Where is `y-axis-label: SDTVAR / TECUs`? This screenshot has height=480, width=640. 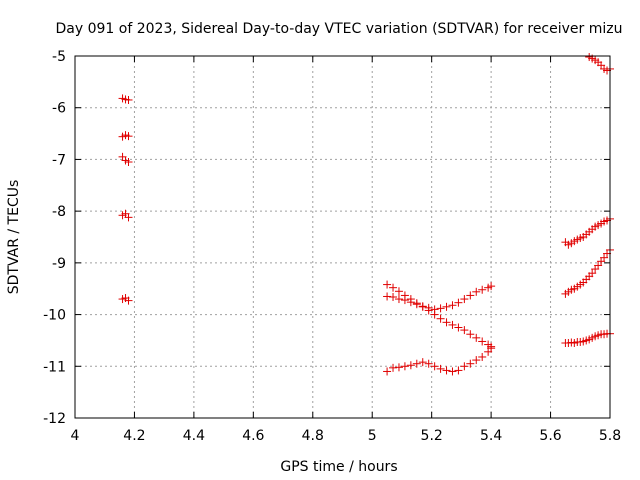
y-axis-label: SDTVAR / TECUs is located at coordinates (14, 237).